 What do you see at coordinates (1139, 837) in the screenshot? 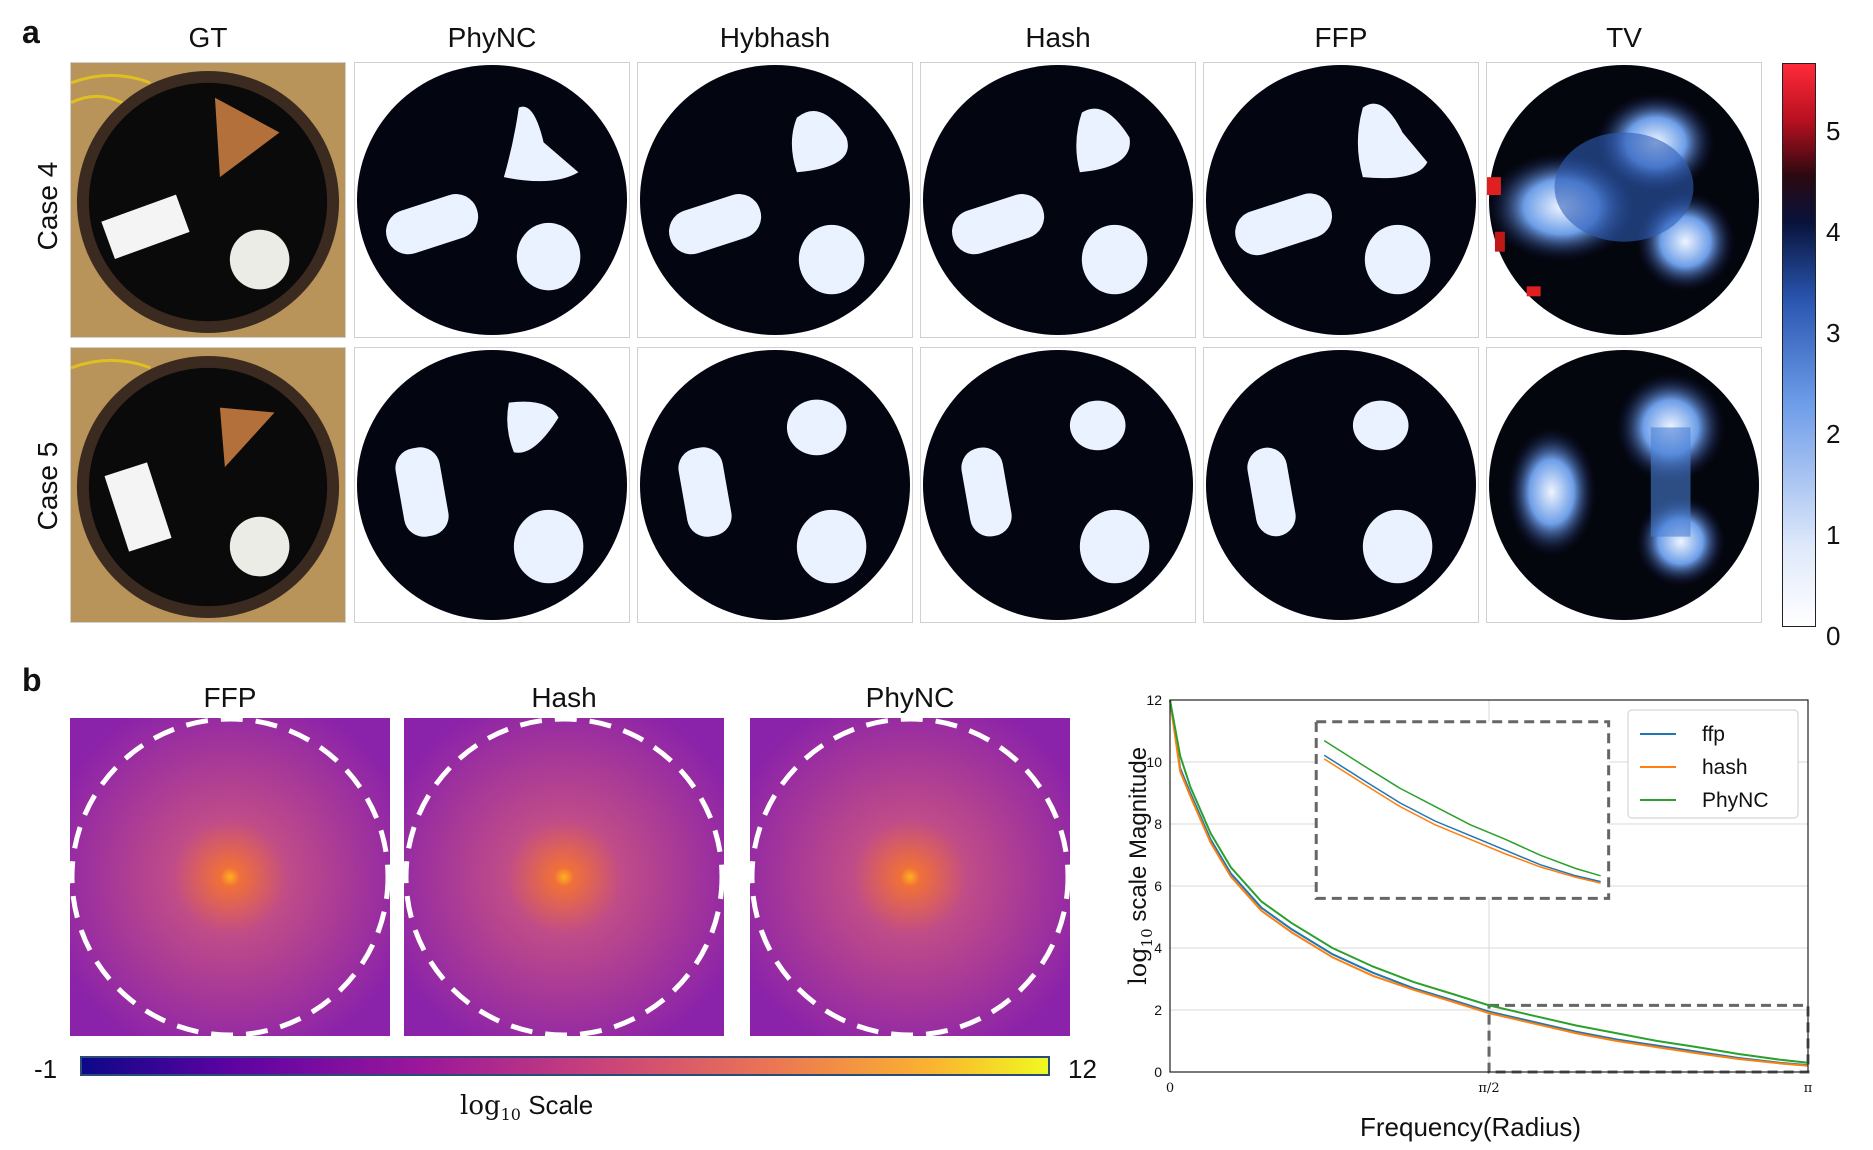
I see `chart-y-axis-label-suffix: scale Magnitude` at bounding box center [1139, 837].